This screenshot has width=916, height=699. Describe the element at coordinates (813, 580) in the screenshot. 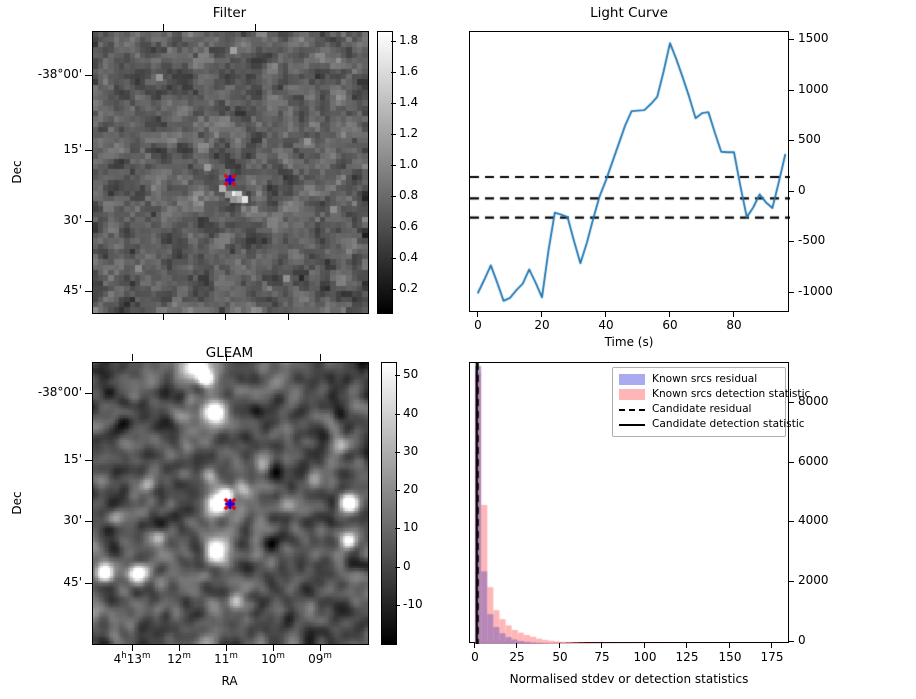

I see `hist-ylabel-1: 2000` at that location.